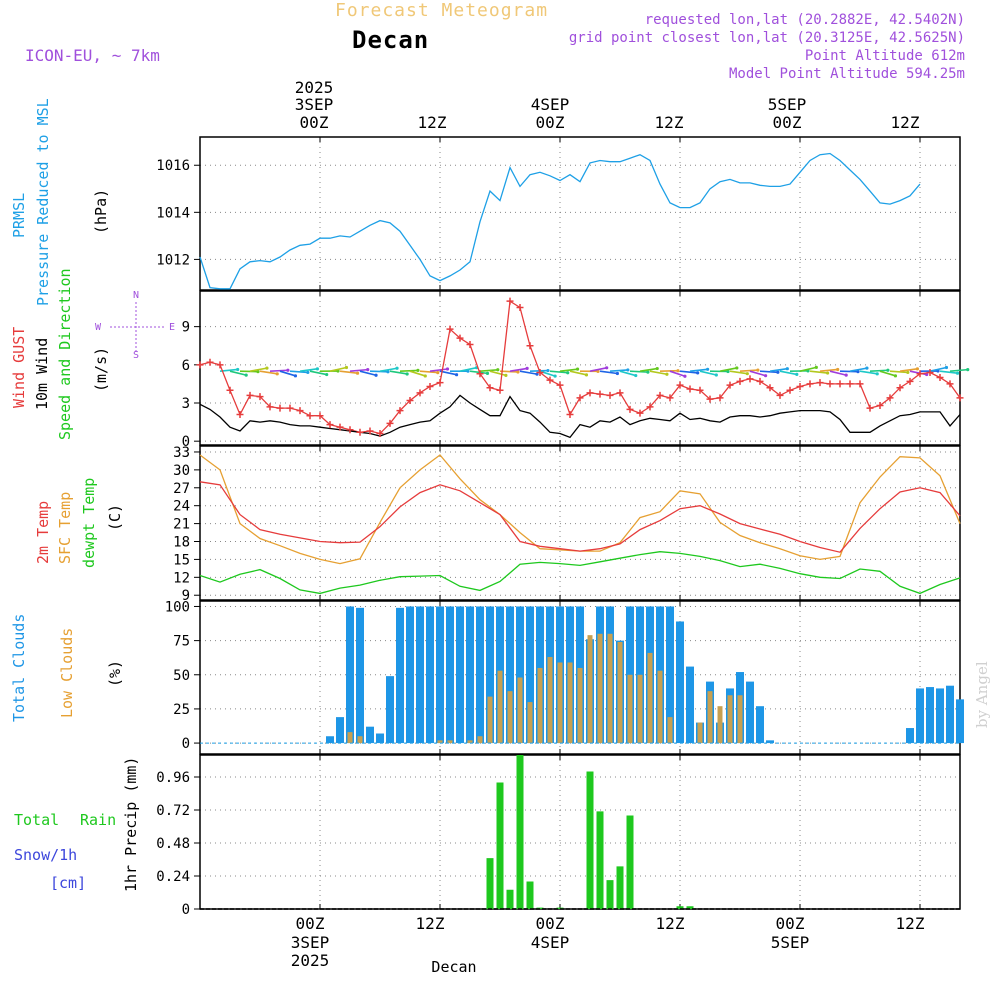 The width and height of the screenshot is (1000, 1000). I want to click on footer-location: Decan, so click(453, 967).